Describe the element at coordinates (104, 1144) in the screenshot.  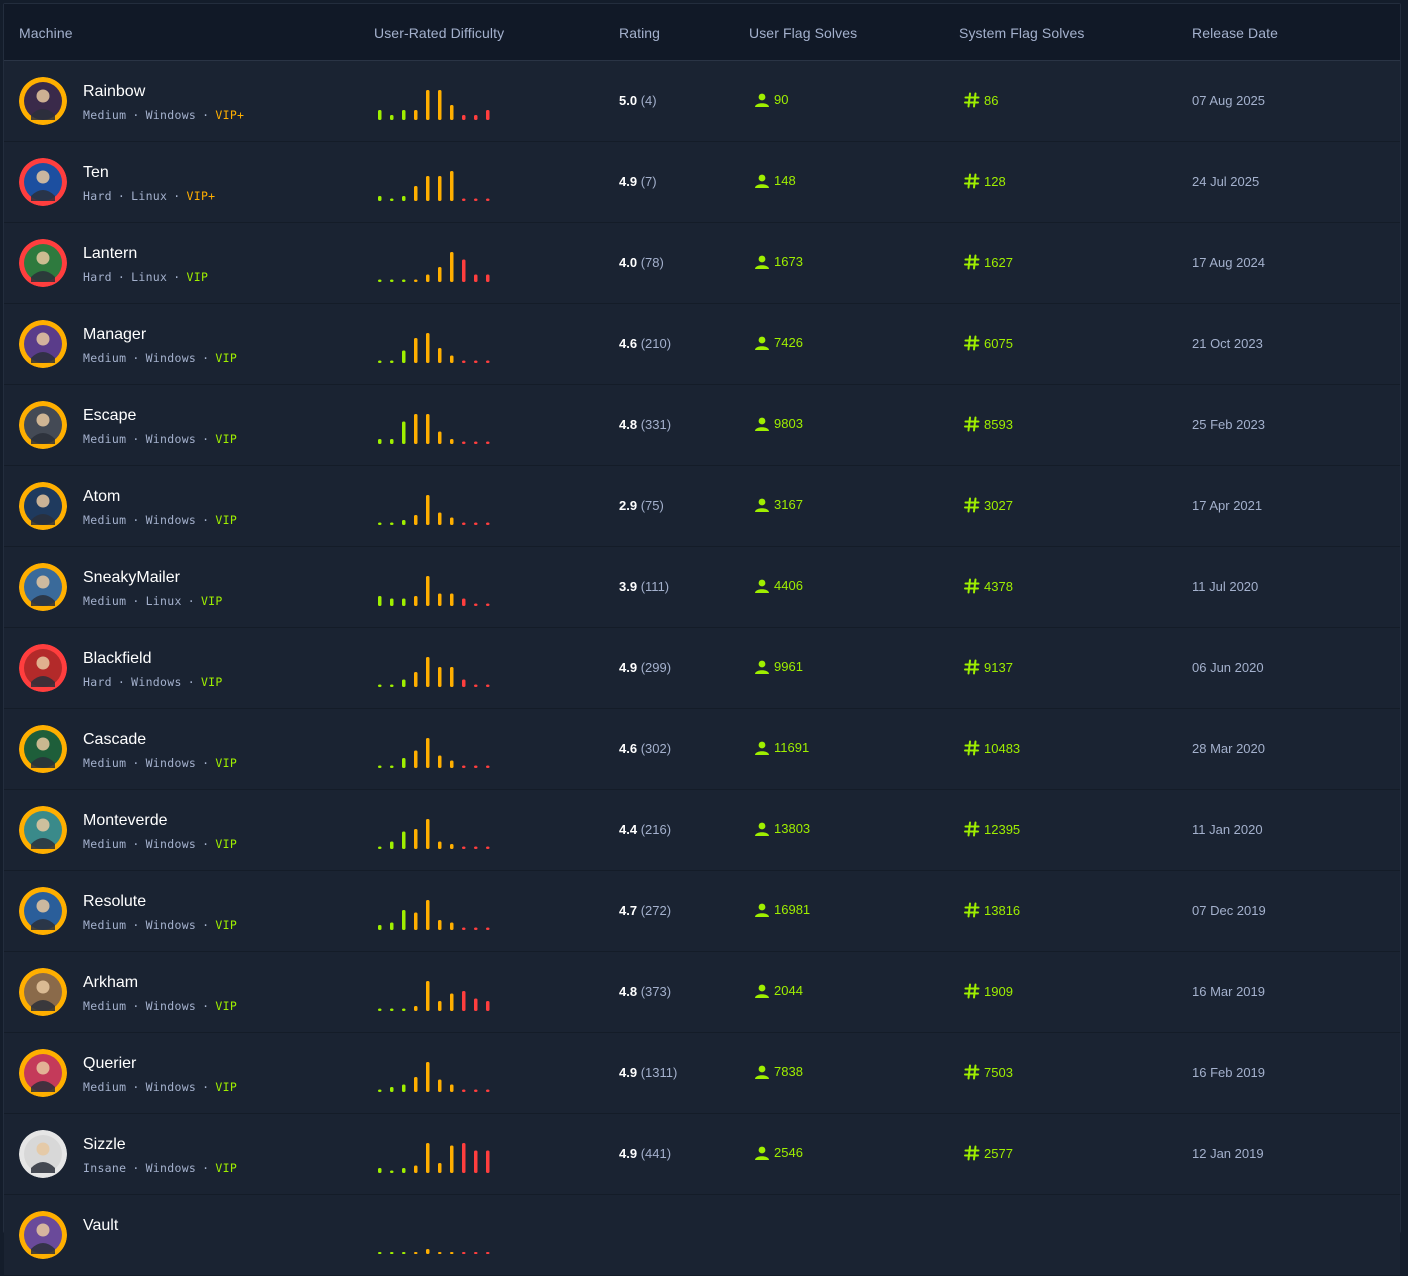
I see `machine-name: Sizzle` at that location.